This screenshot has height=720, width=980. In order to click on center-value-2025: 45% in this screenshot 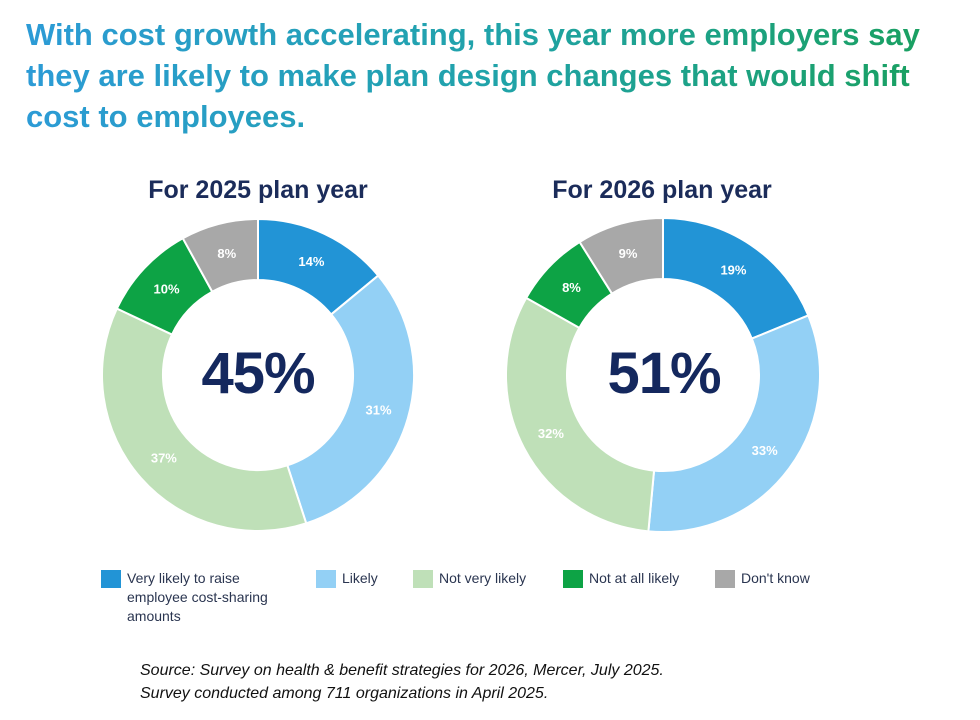, I will do `click(258, 373)`.